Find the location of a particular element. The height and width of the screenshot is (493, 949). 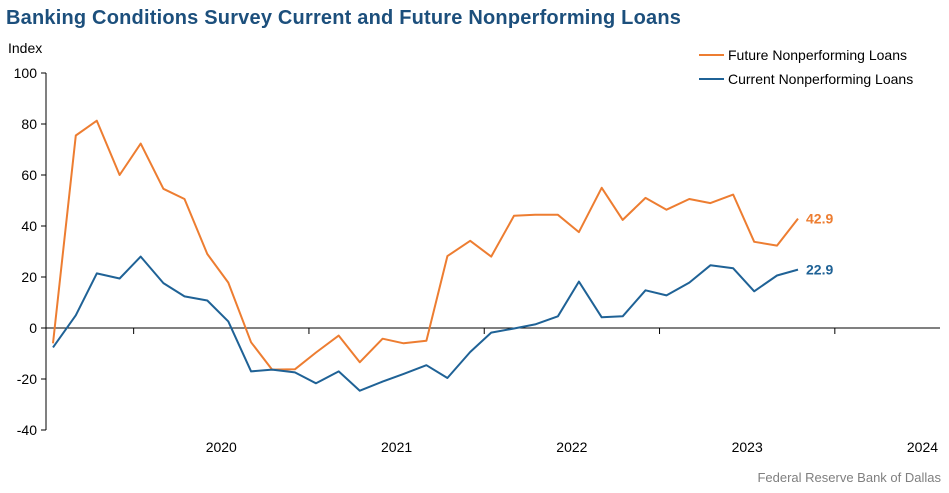

end-value-label: 42.9 is located at coordinates (819, 219).